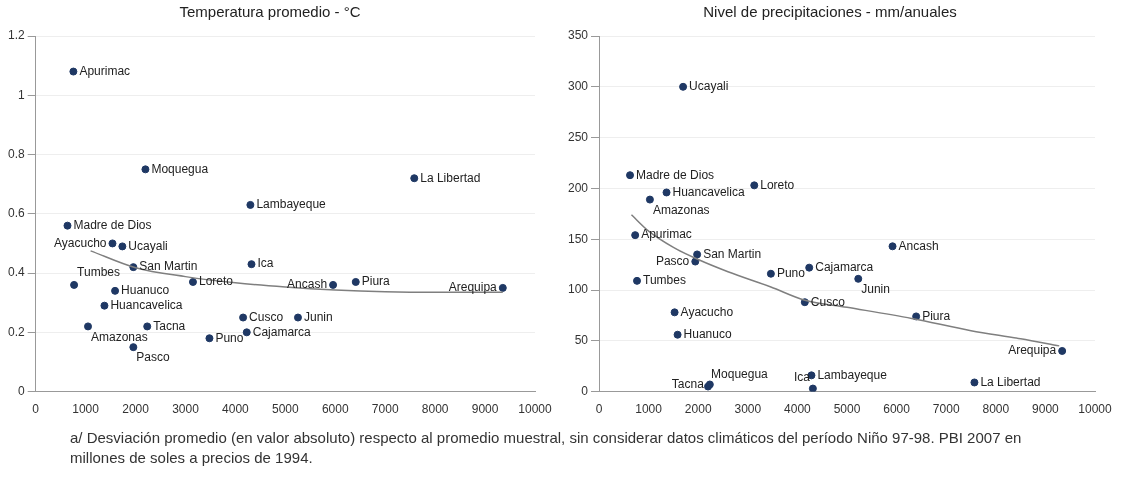  I want to click on y-tick-label: 200, so click(578, 187).